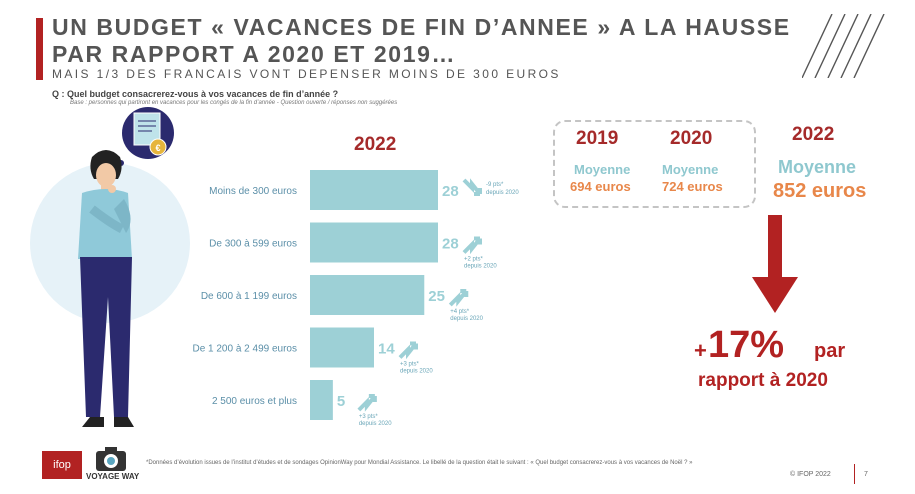 The height and width of the screenshot is (494, 915). I want to click on evolution-points: +4 pts*, so click(460, 312).